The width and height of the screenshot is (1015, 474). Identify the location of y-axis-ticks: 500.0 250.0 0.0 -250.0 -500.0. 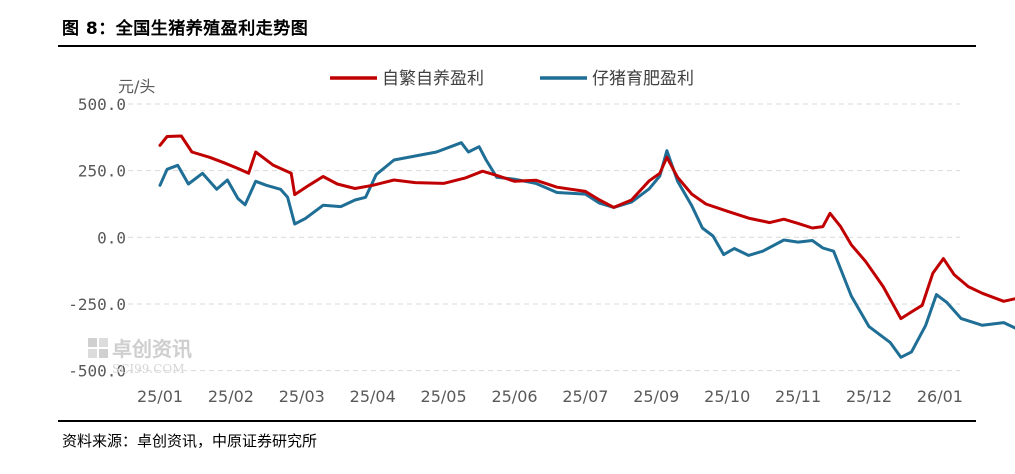
(97, 238).